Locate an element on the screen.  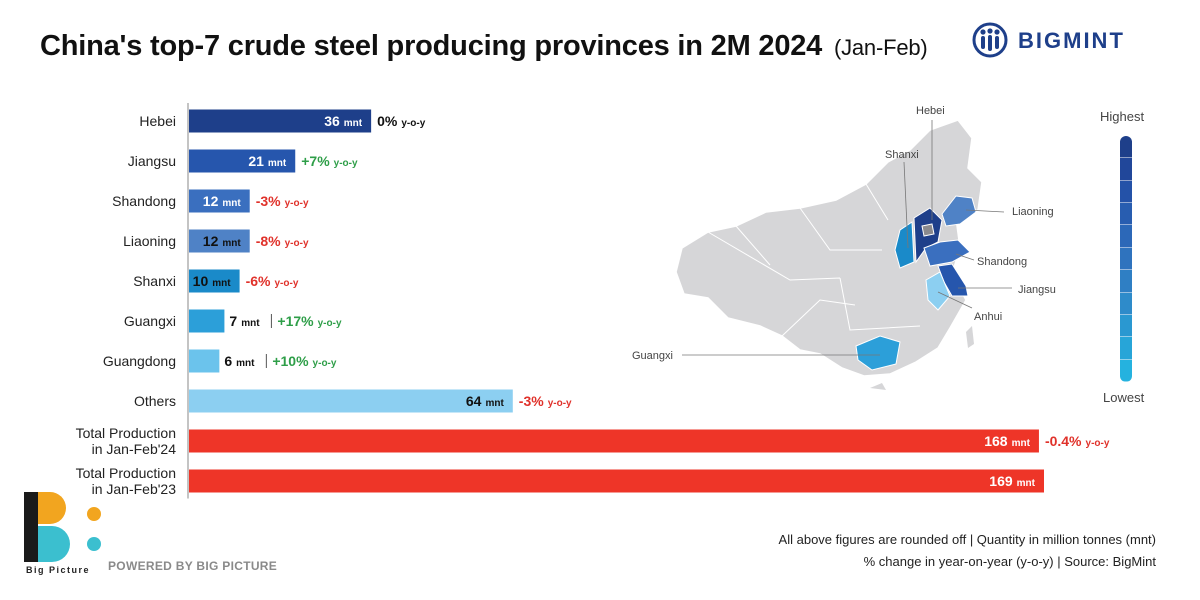
yoy-label: -0.4% y-o-y is located at coordinates (1077, 441).